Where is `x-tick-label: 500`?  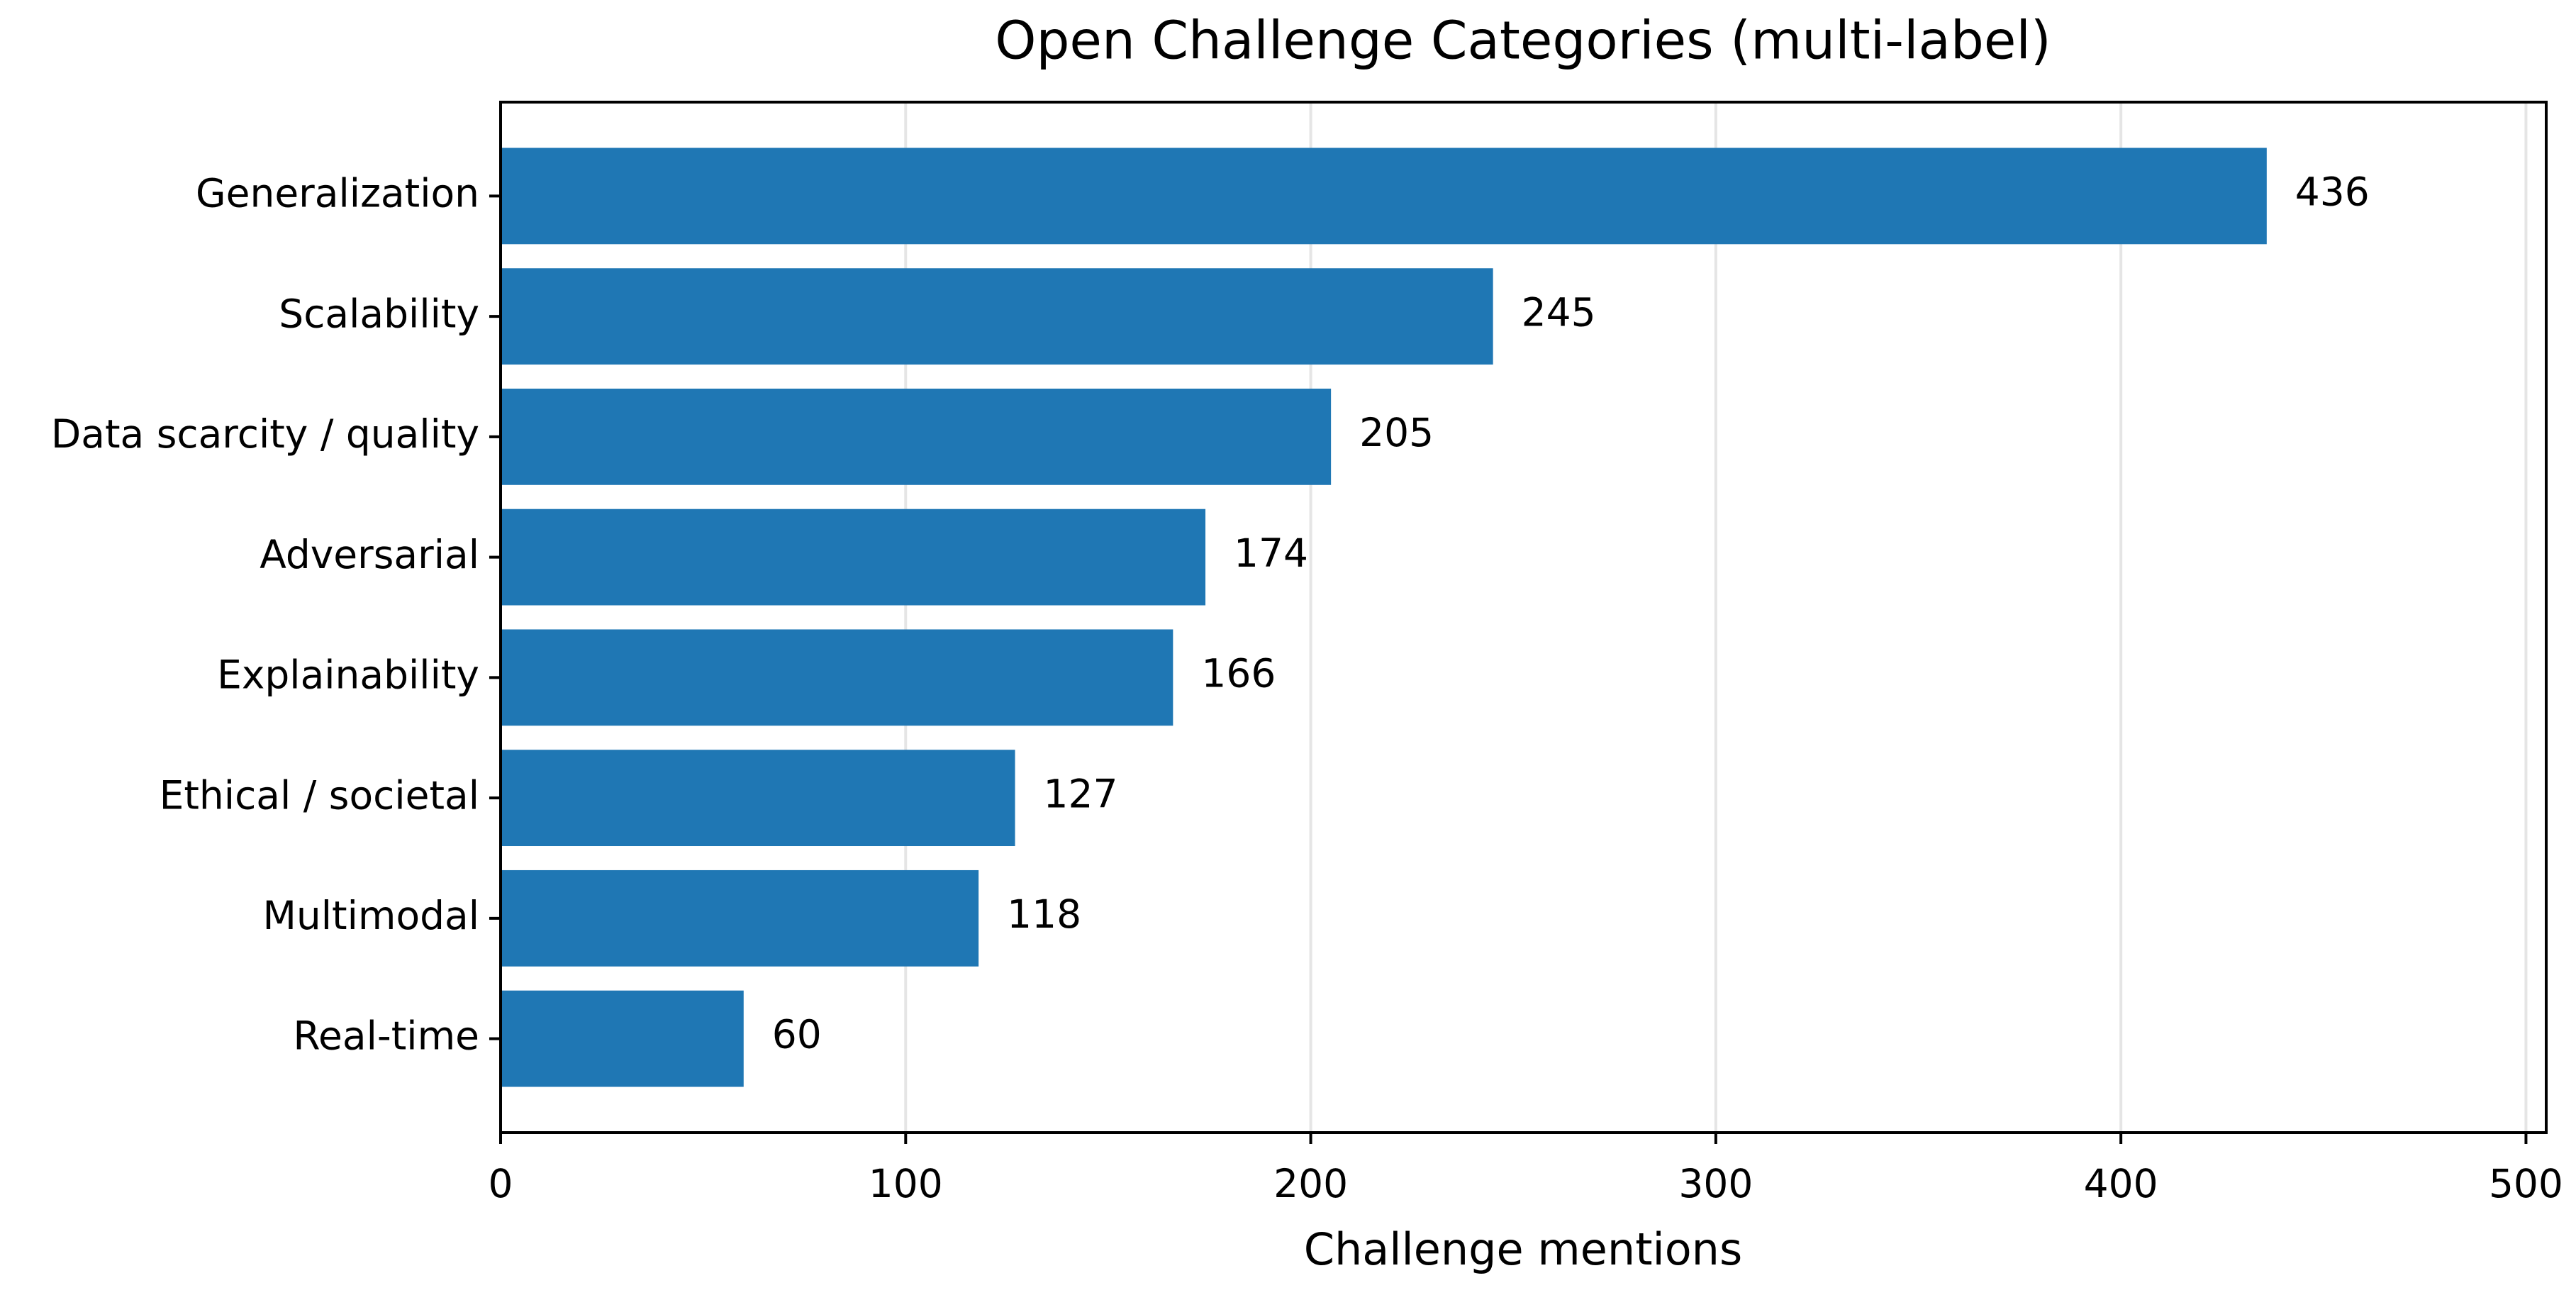 x-tick-label: 500 is located at coordinates (2526, 1183).